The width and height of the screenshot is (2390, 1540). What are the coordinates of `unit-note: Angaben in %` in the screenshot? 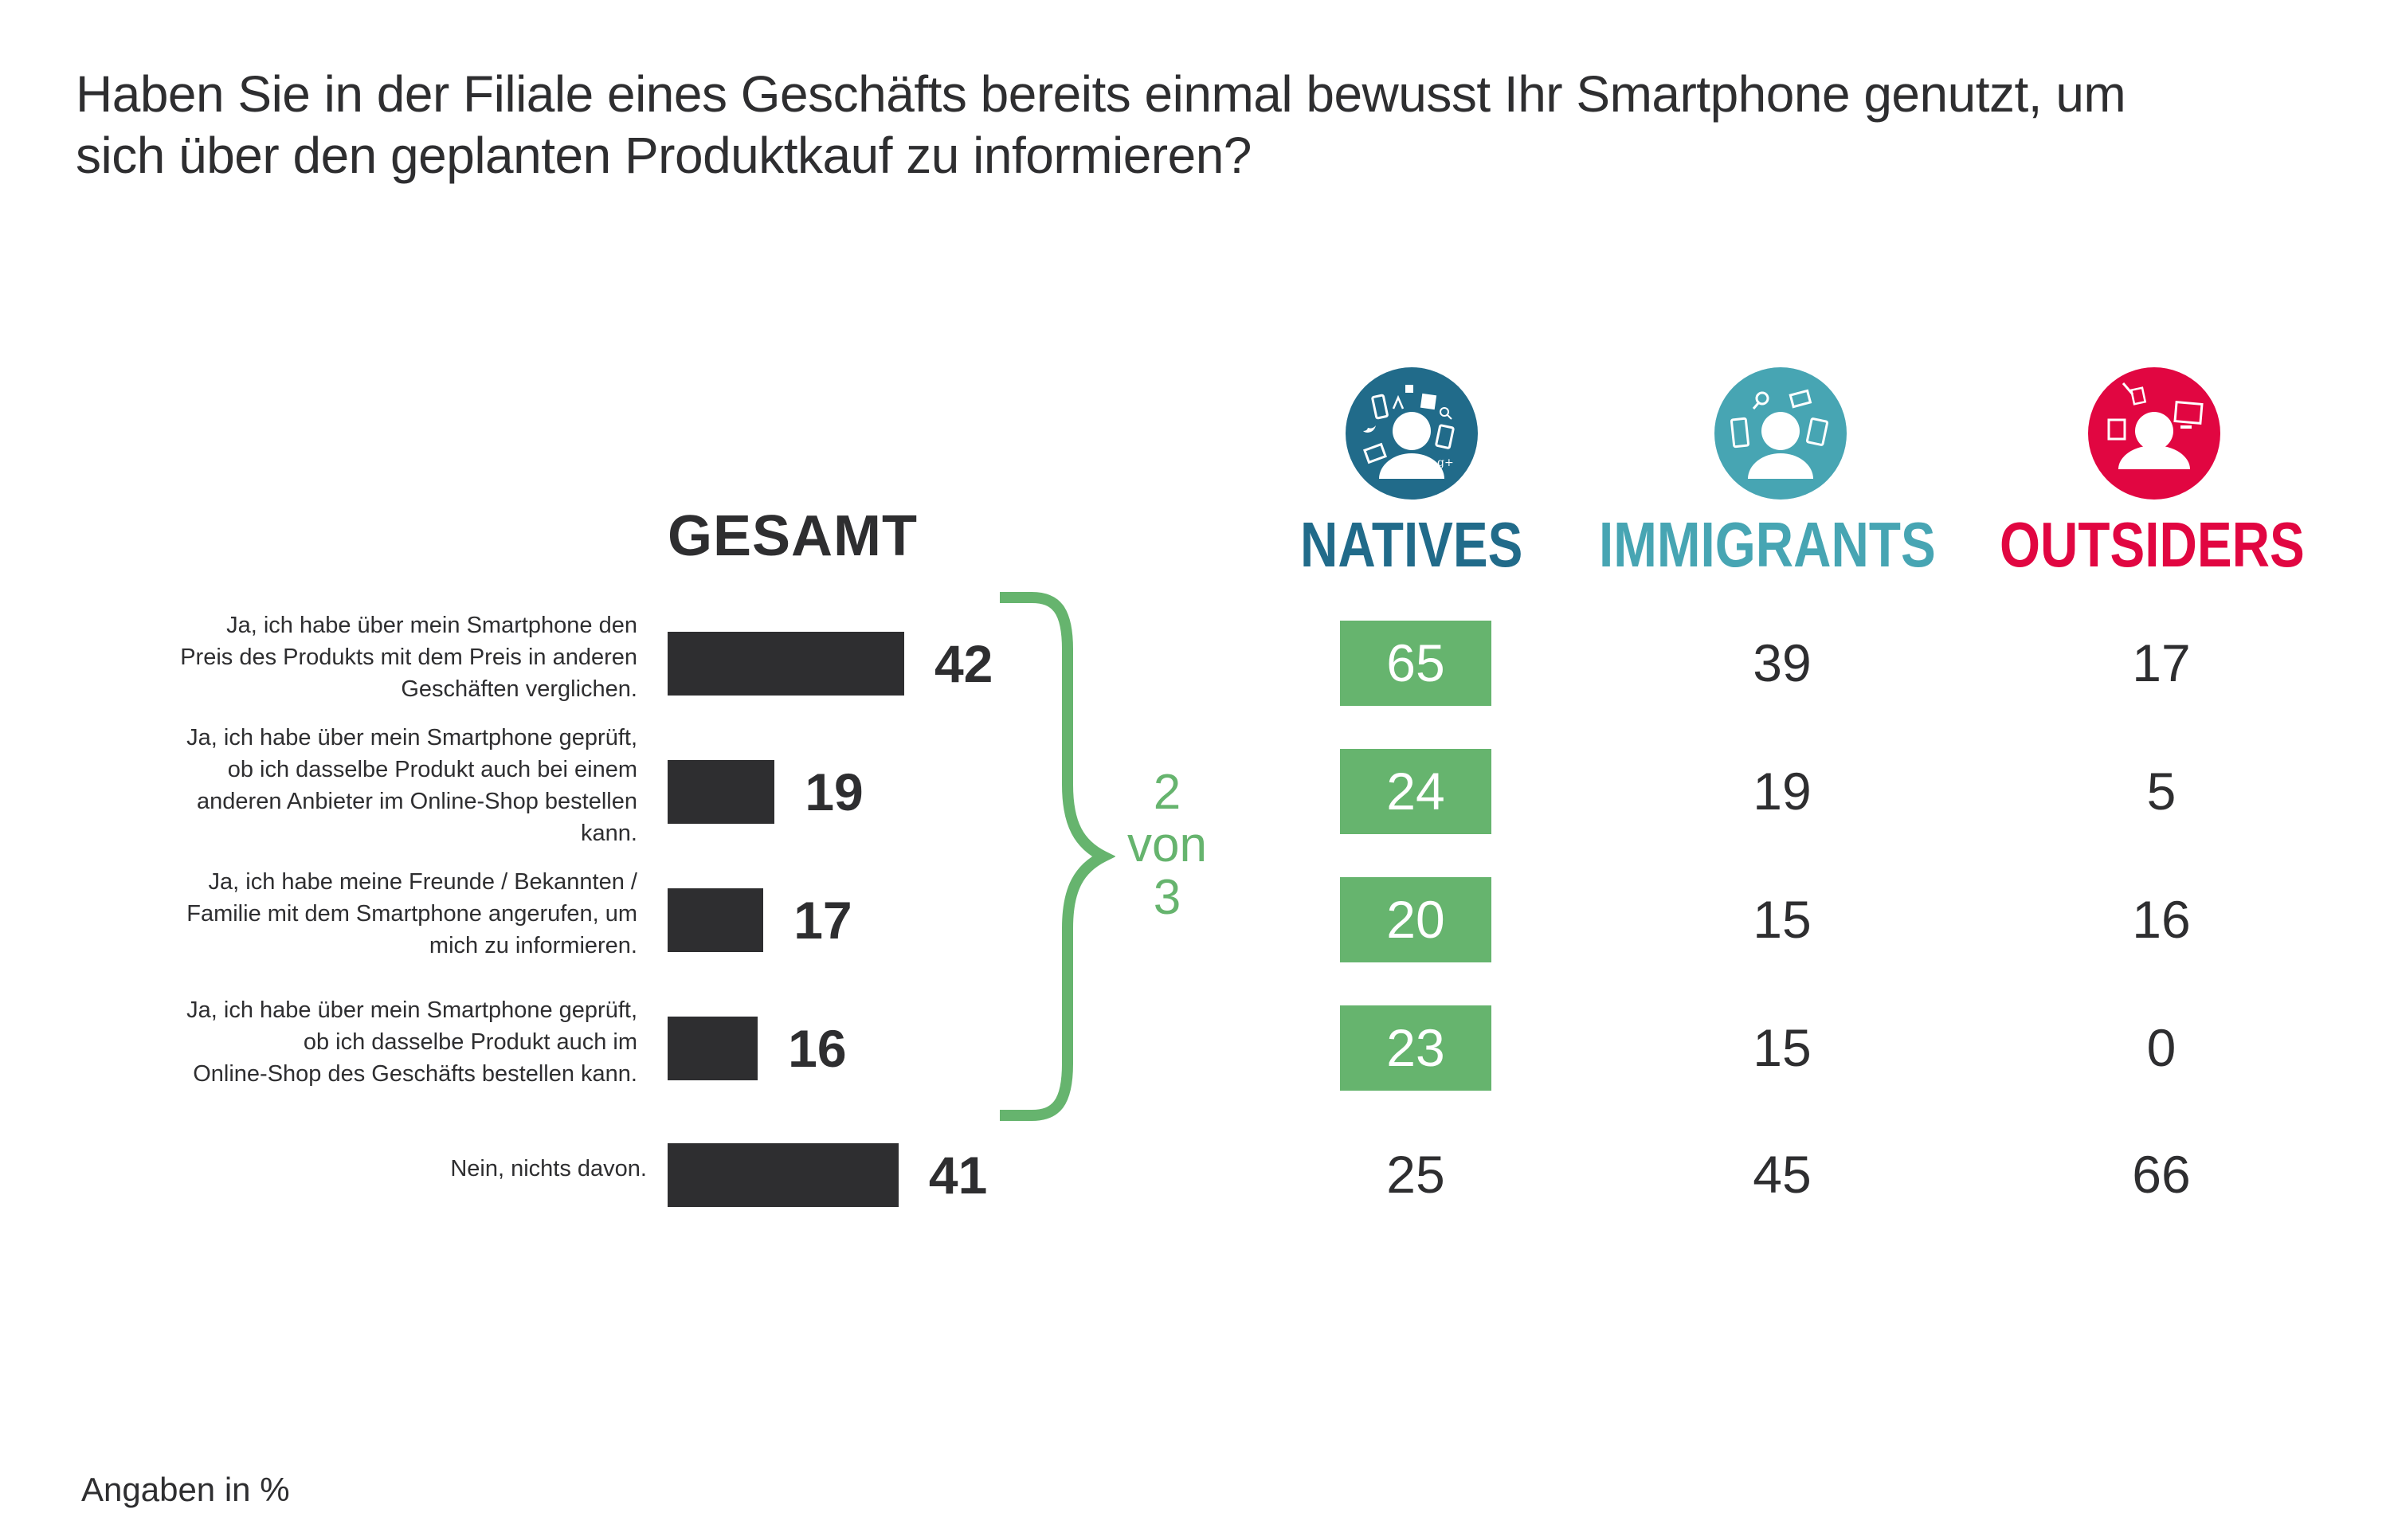 It's located at (185, 1489).